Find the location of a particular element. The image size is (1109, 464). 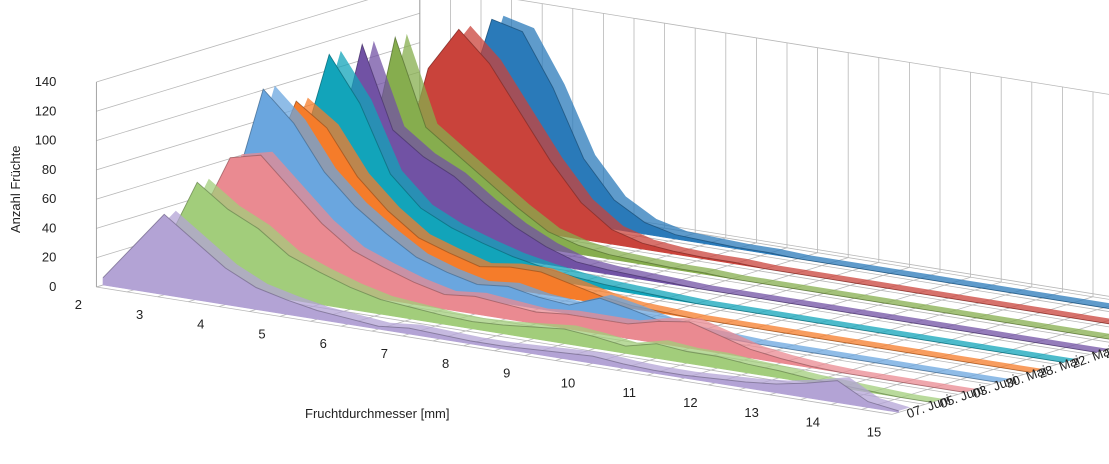

depth-tick-label: 20. Mai is located at coordinates (1105, 347).